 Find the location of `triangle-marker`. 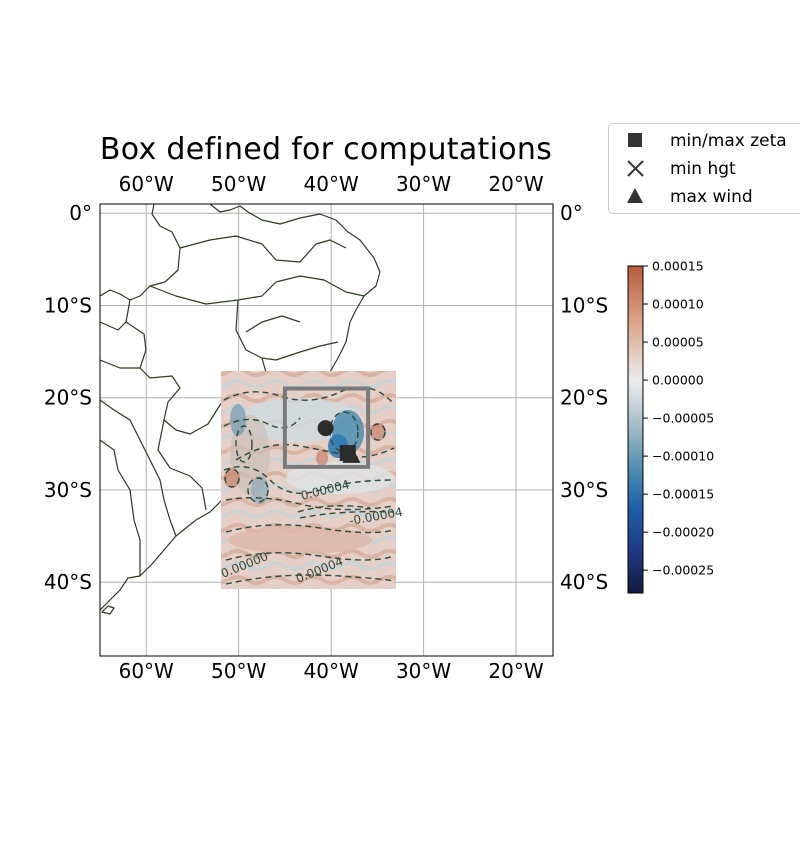

triangle-marker is located at coordinates (351, 454).